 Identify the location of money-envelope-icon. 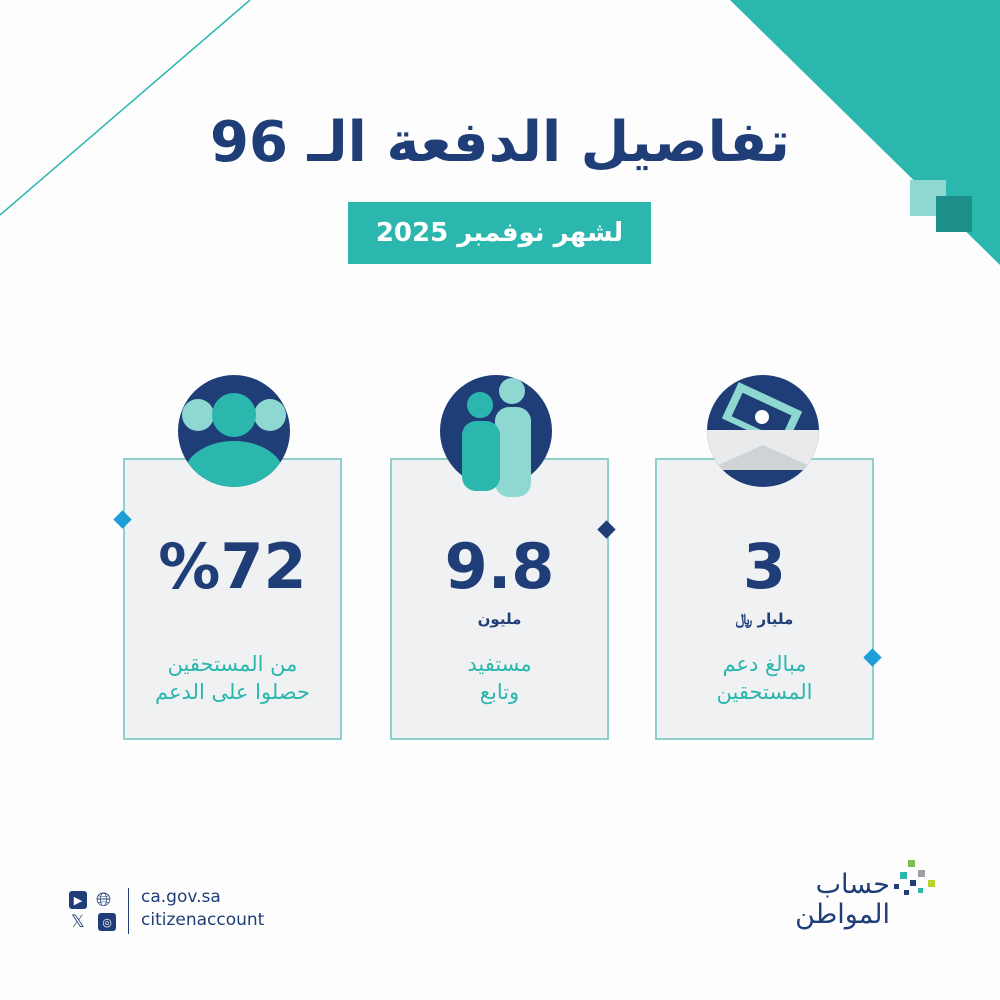
(763, 431).